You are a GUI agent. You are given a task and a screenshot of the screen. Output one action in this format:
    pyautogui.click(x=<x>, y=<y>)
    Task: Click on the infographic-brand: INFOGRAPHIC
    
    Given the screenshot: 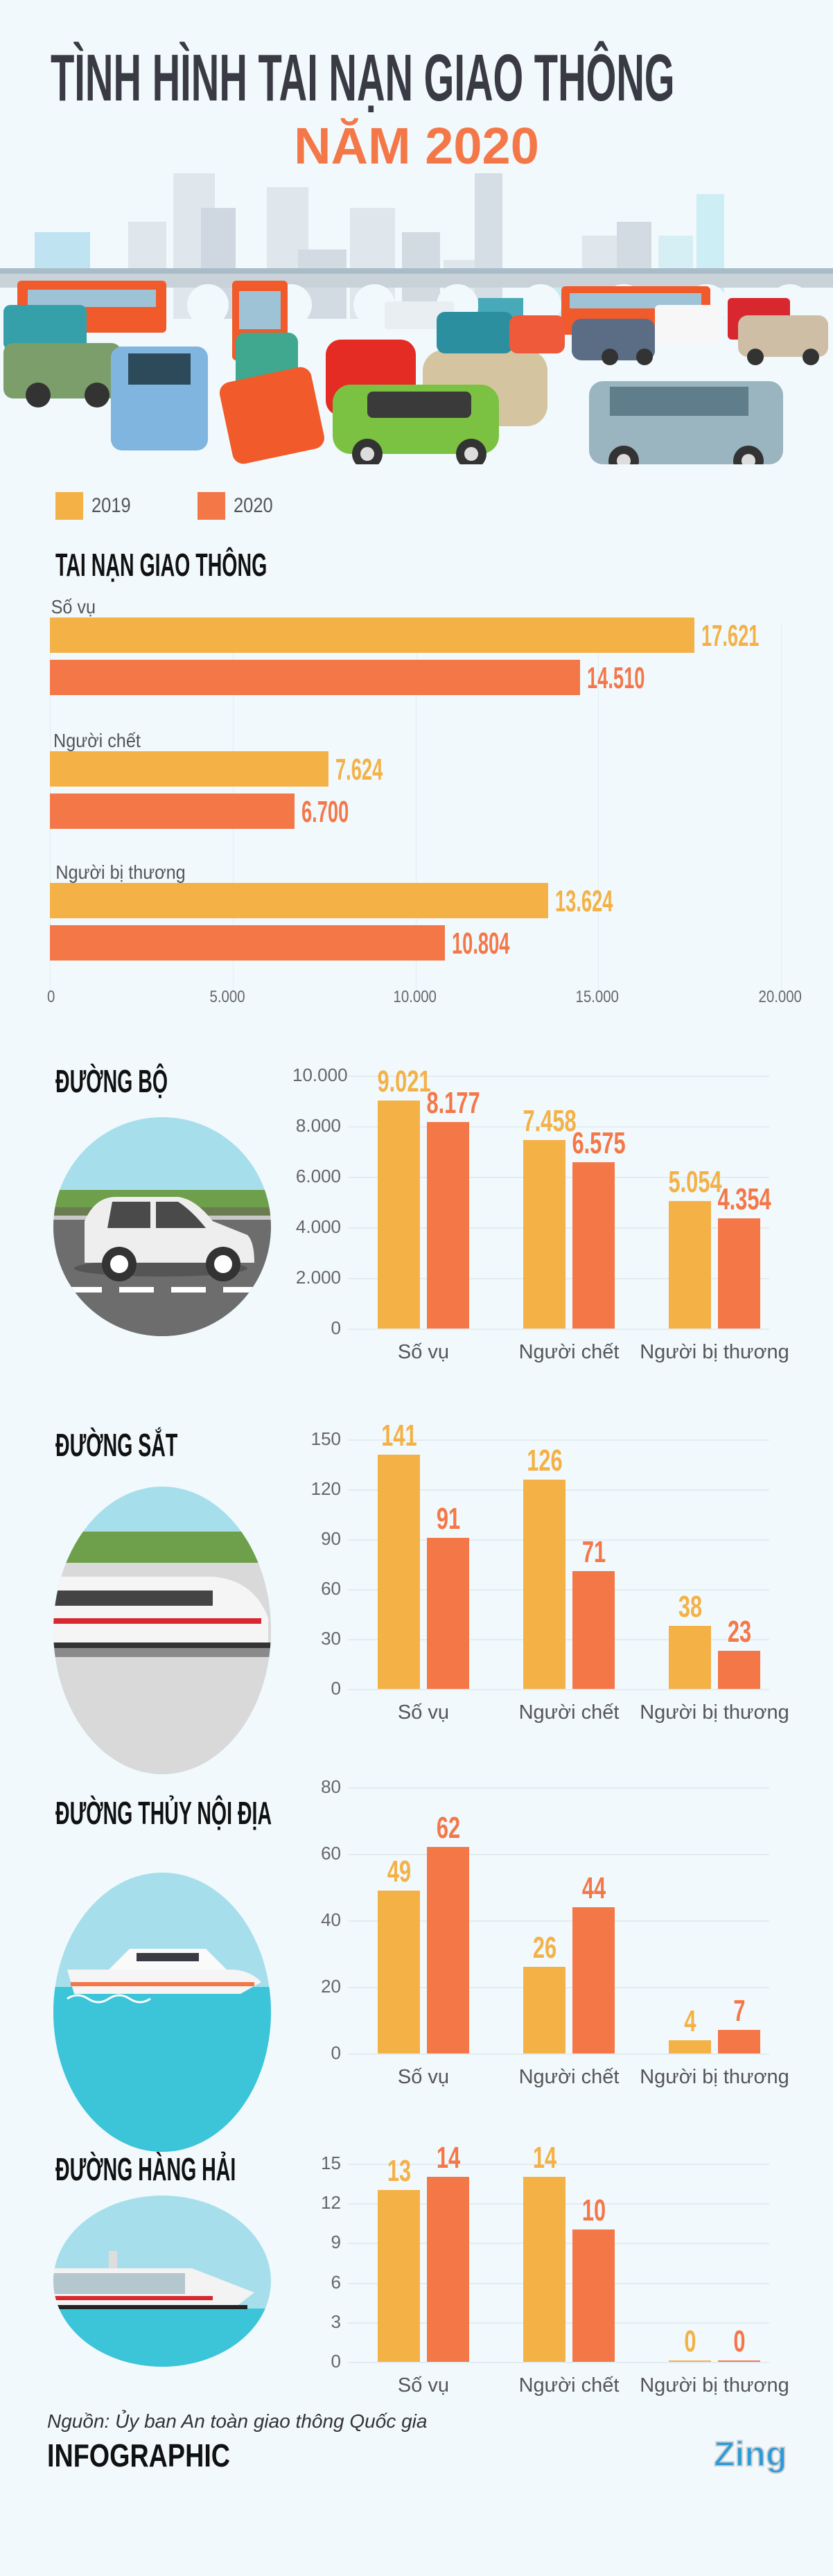 What is the action you would take?
    pyautogui.click(x=139, y=2455)
    